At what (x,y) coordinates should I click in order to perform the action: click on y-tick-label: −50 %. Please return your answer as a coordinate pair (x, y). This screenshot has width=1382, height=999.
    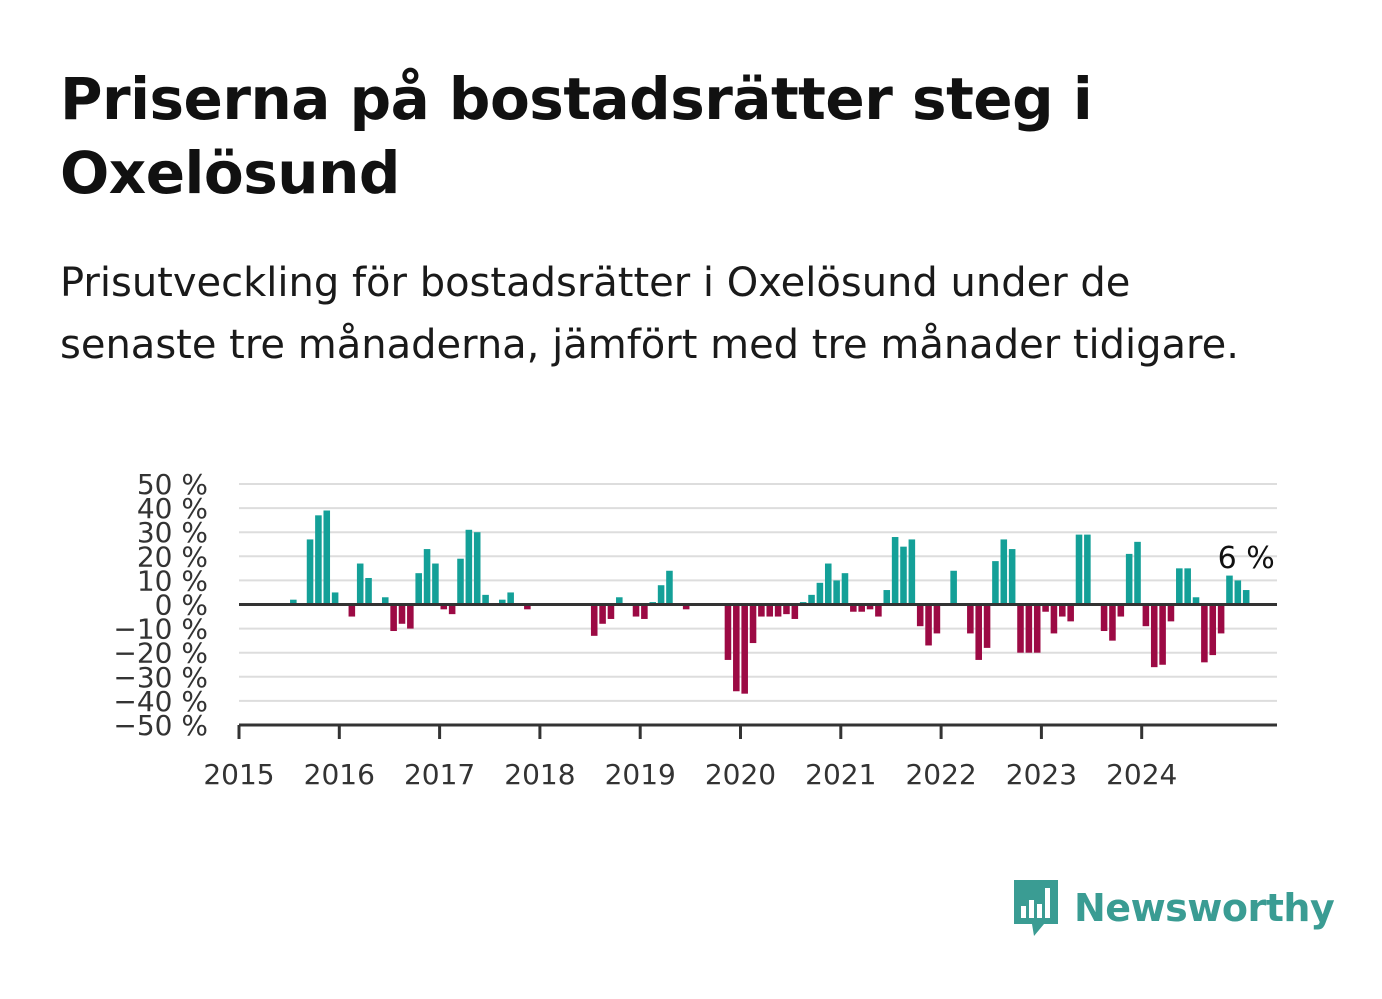
    Looking at the image, I should click on (160, 725).